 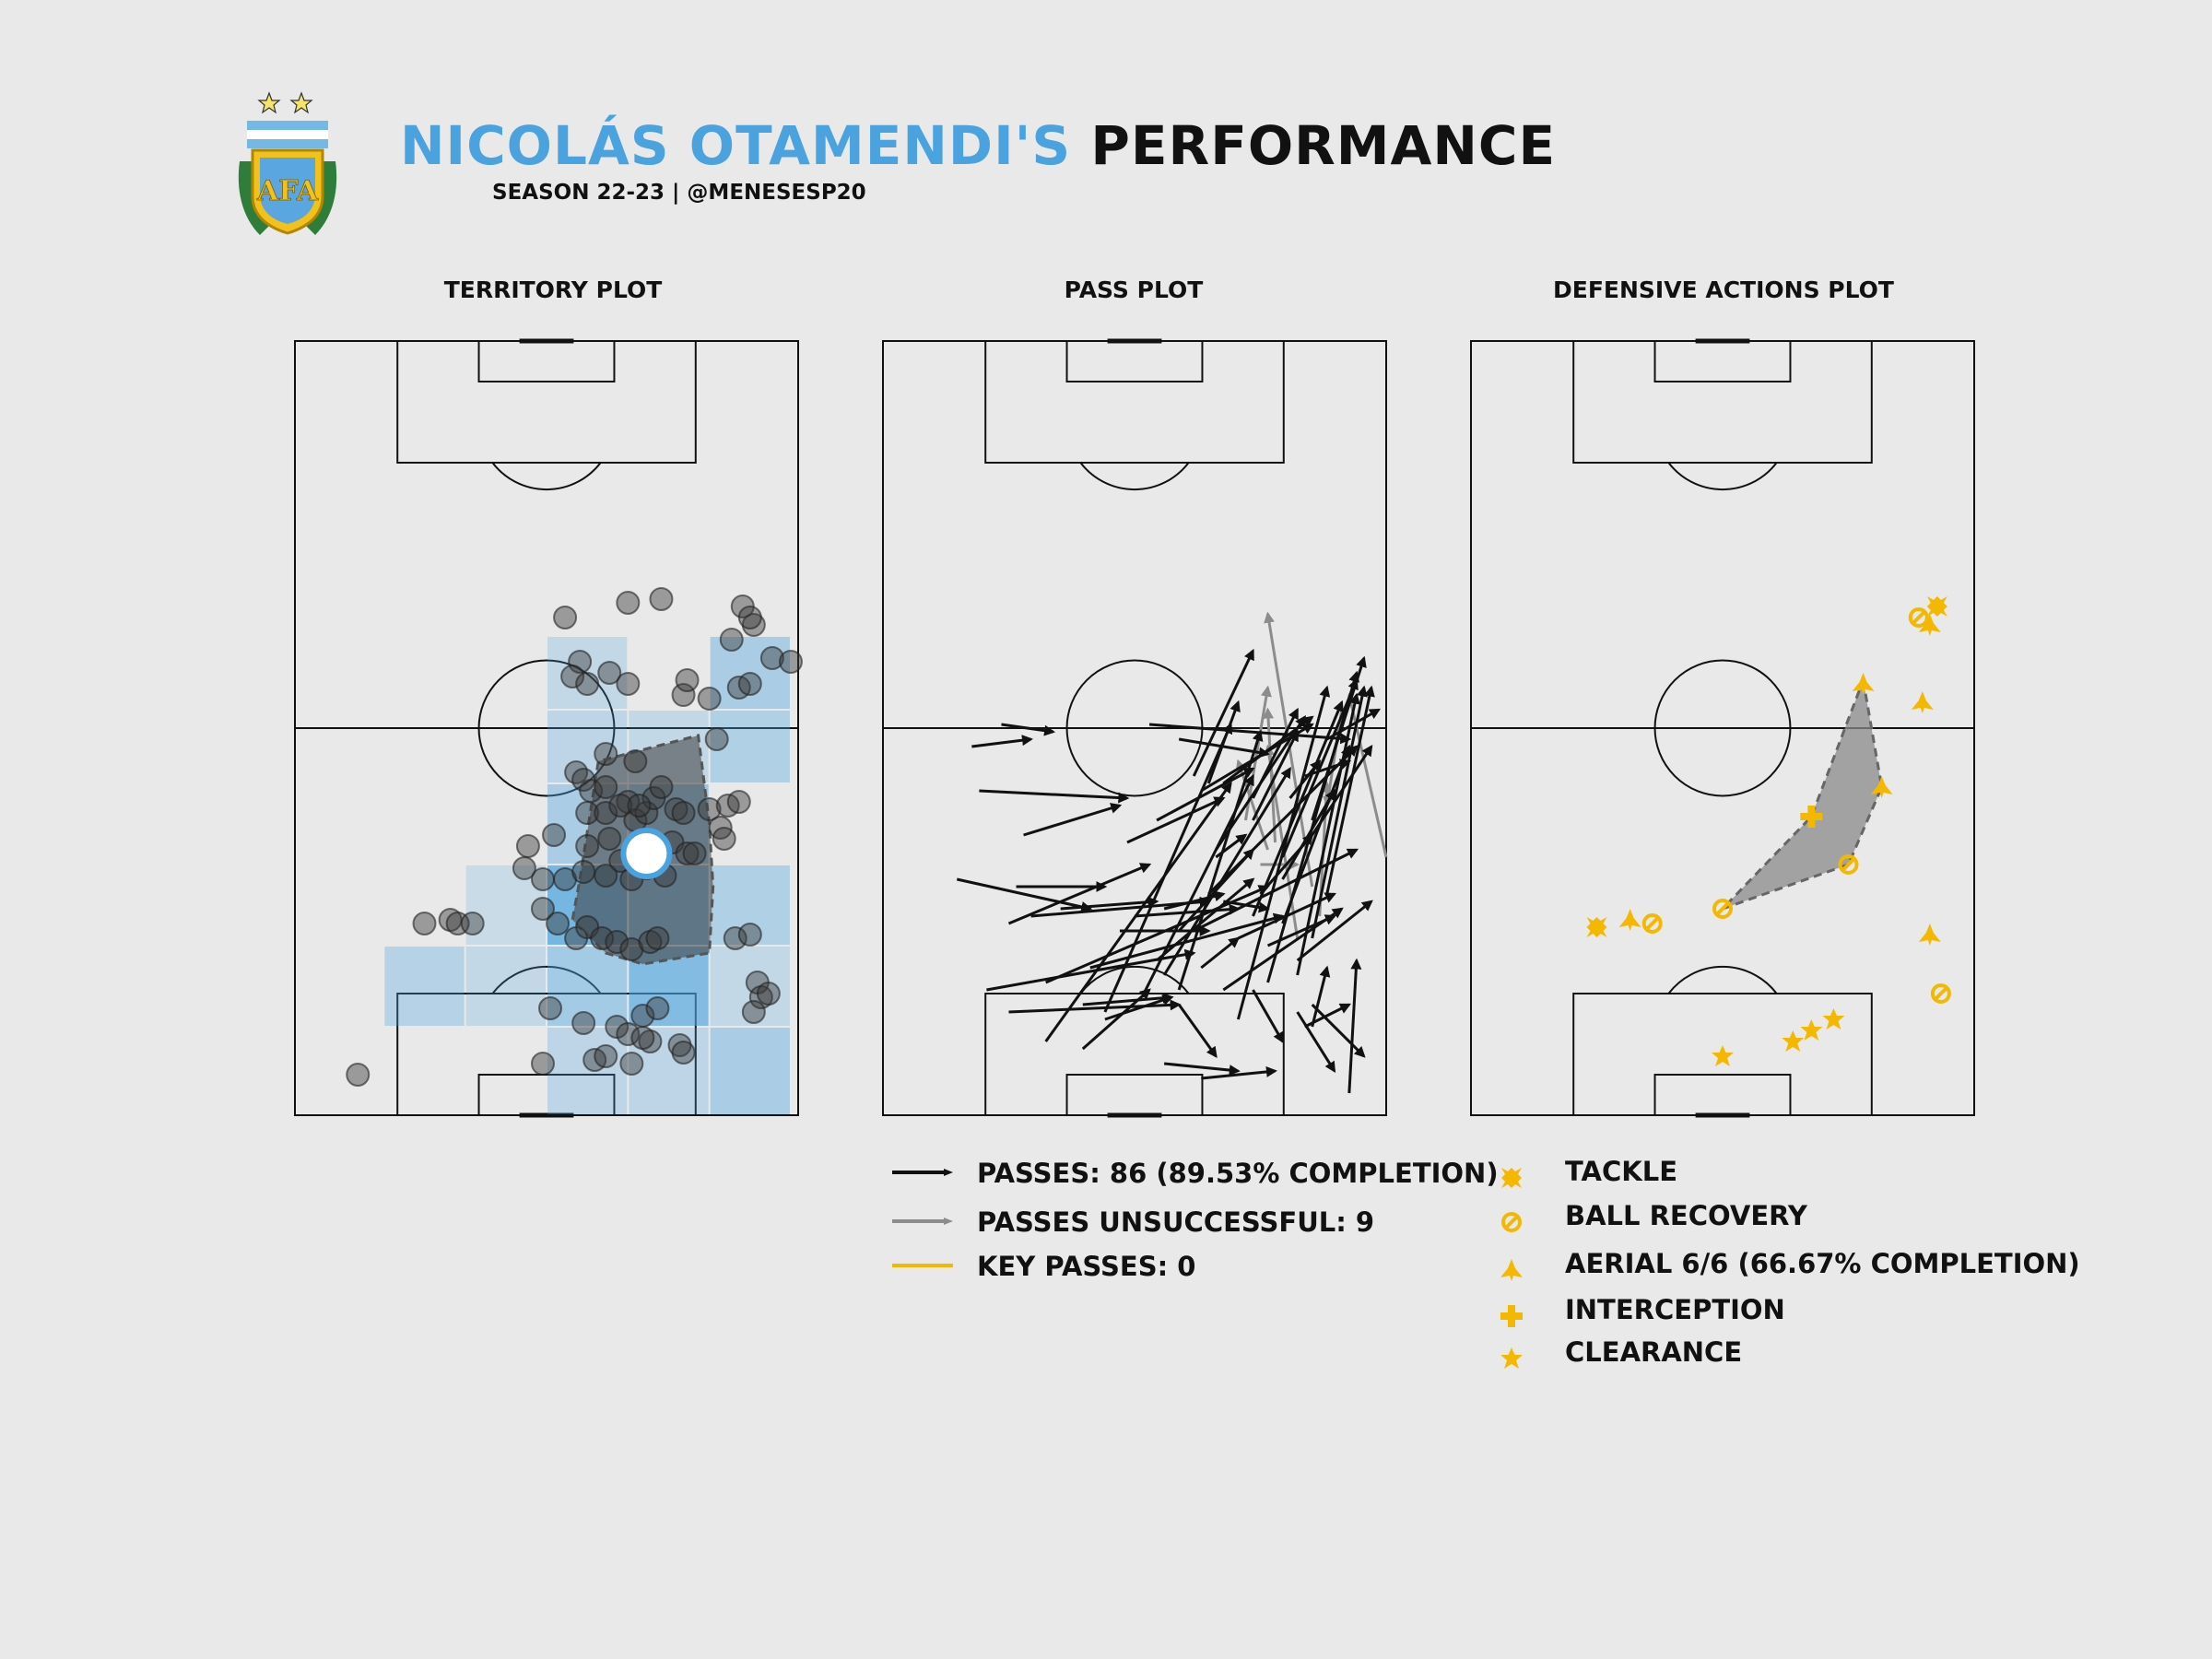 I want to click on tackle-icon, so click(x=1936, y=606).